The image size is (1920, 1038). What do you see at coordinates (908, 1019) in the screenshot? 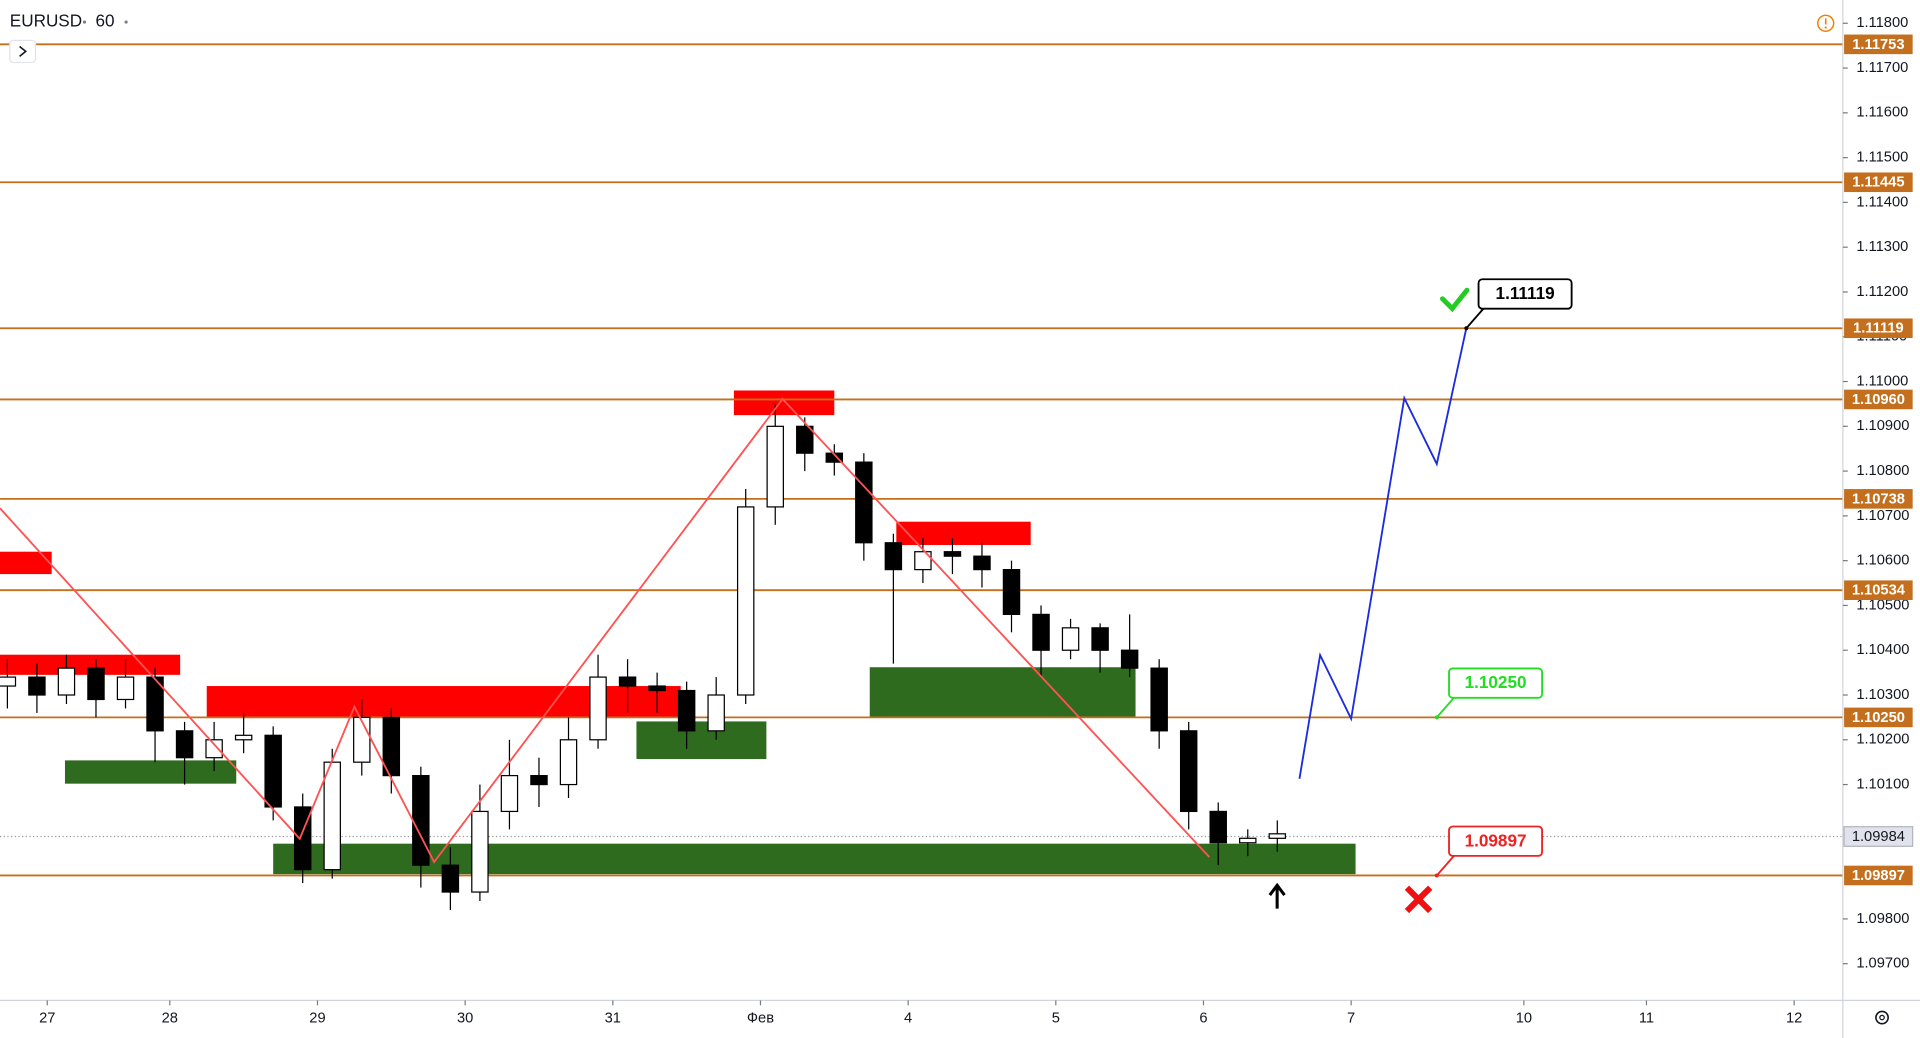
I see `x-tick-label: 4` at bounding box center [908, 1019].